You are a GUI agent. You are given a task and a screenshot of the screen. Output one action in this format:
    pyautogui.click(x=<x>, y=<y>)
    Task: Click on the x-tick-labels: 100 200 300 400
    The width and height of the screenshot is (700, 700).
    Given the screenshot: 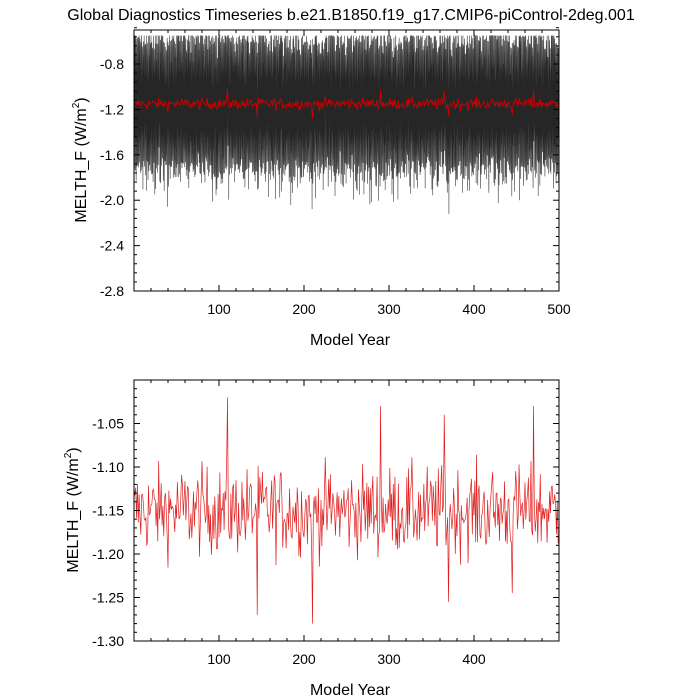 What is the action you would take?
    pyautogui.click(x=346, y=659)
    